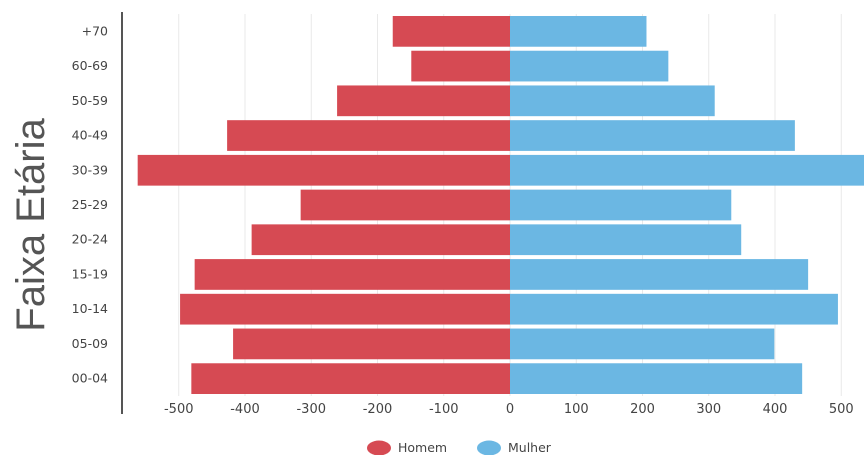  I want to click on y-tick-label: 30-39, so click(90, 169).